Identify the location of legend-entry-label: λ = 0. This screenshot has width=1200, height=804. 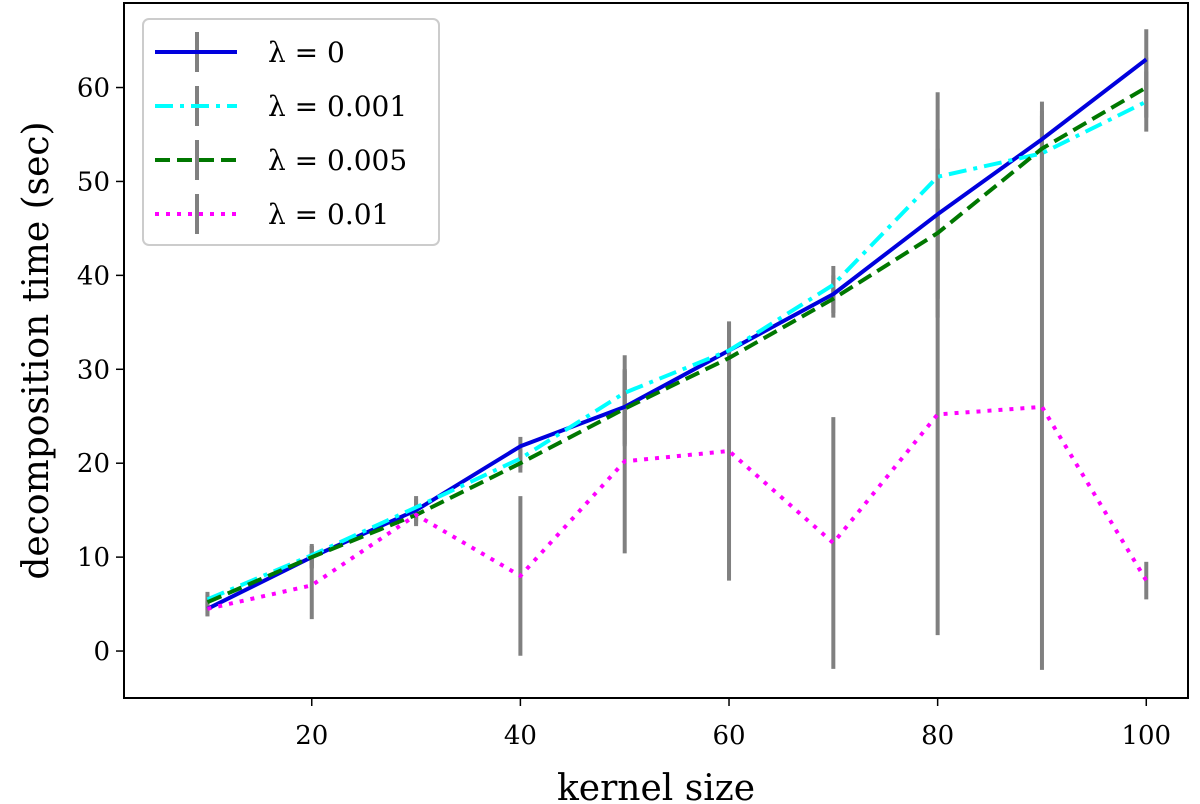
(306, 52).